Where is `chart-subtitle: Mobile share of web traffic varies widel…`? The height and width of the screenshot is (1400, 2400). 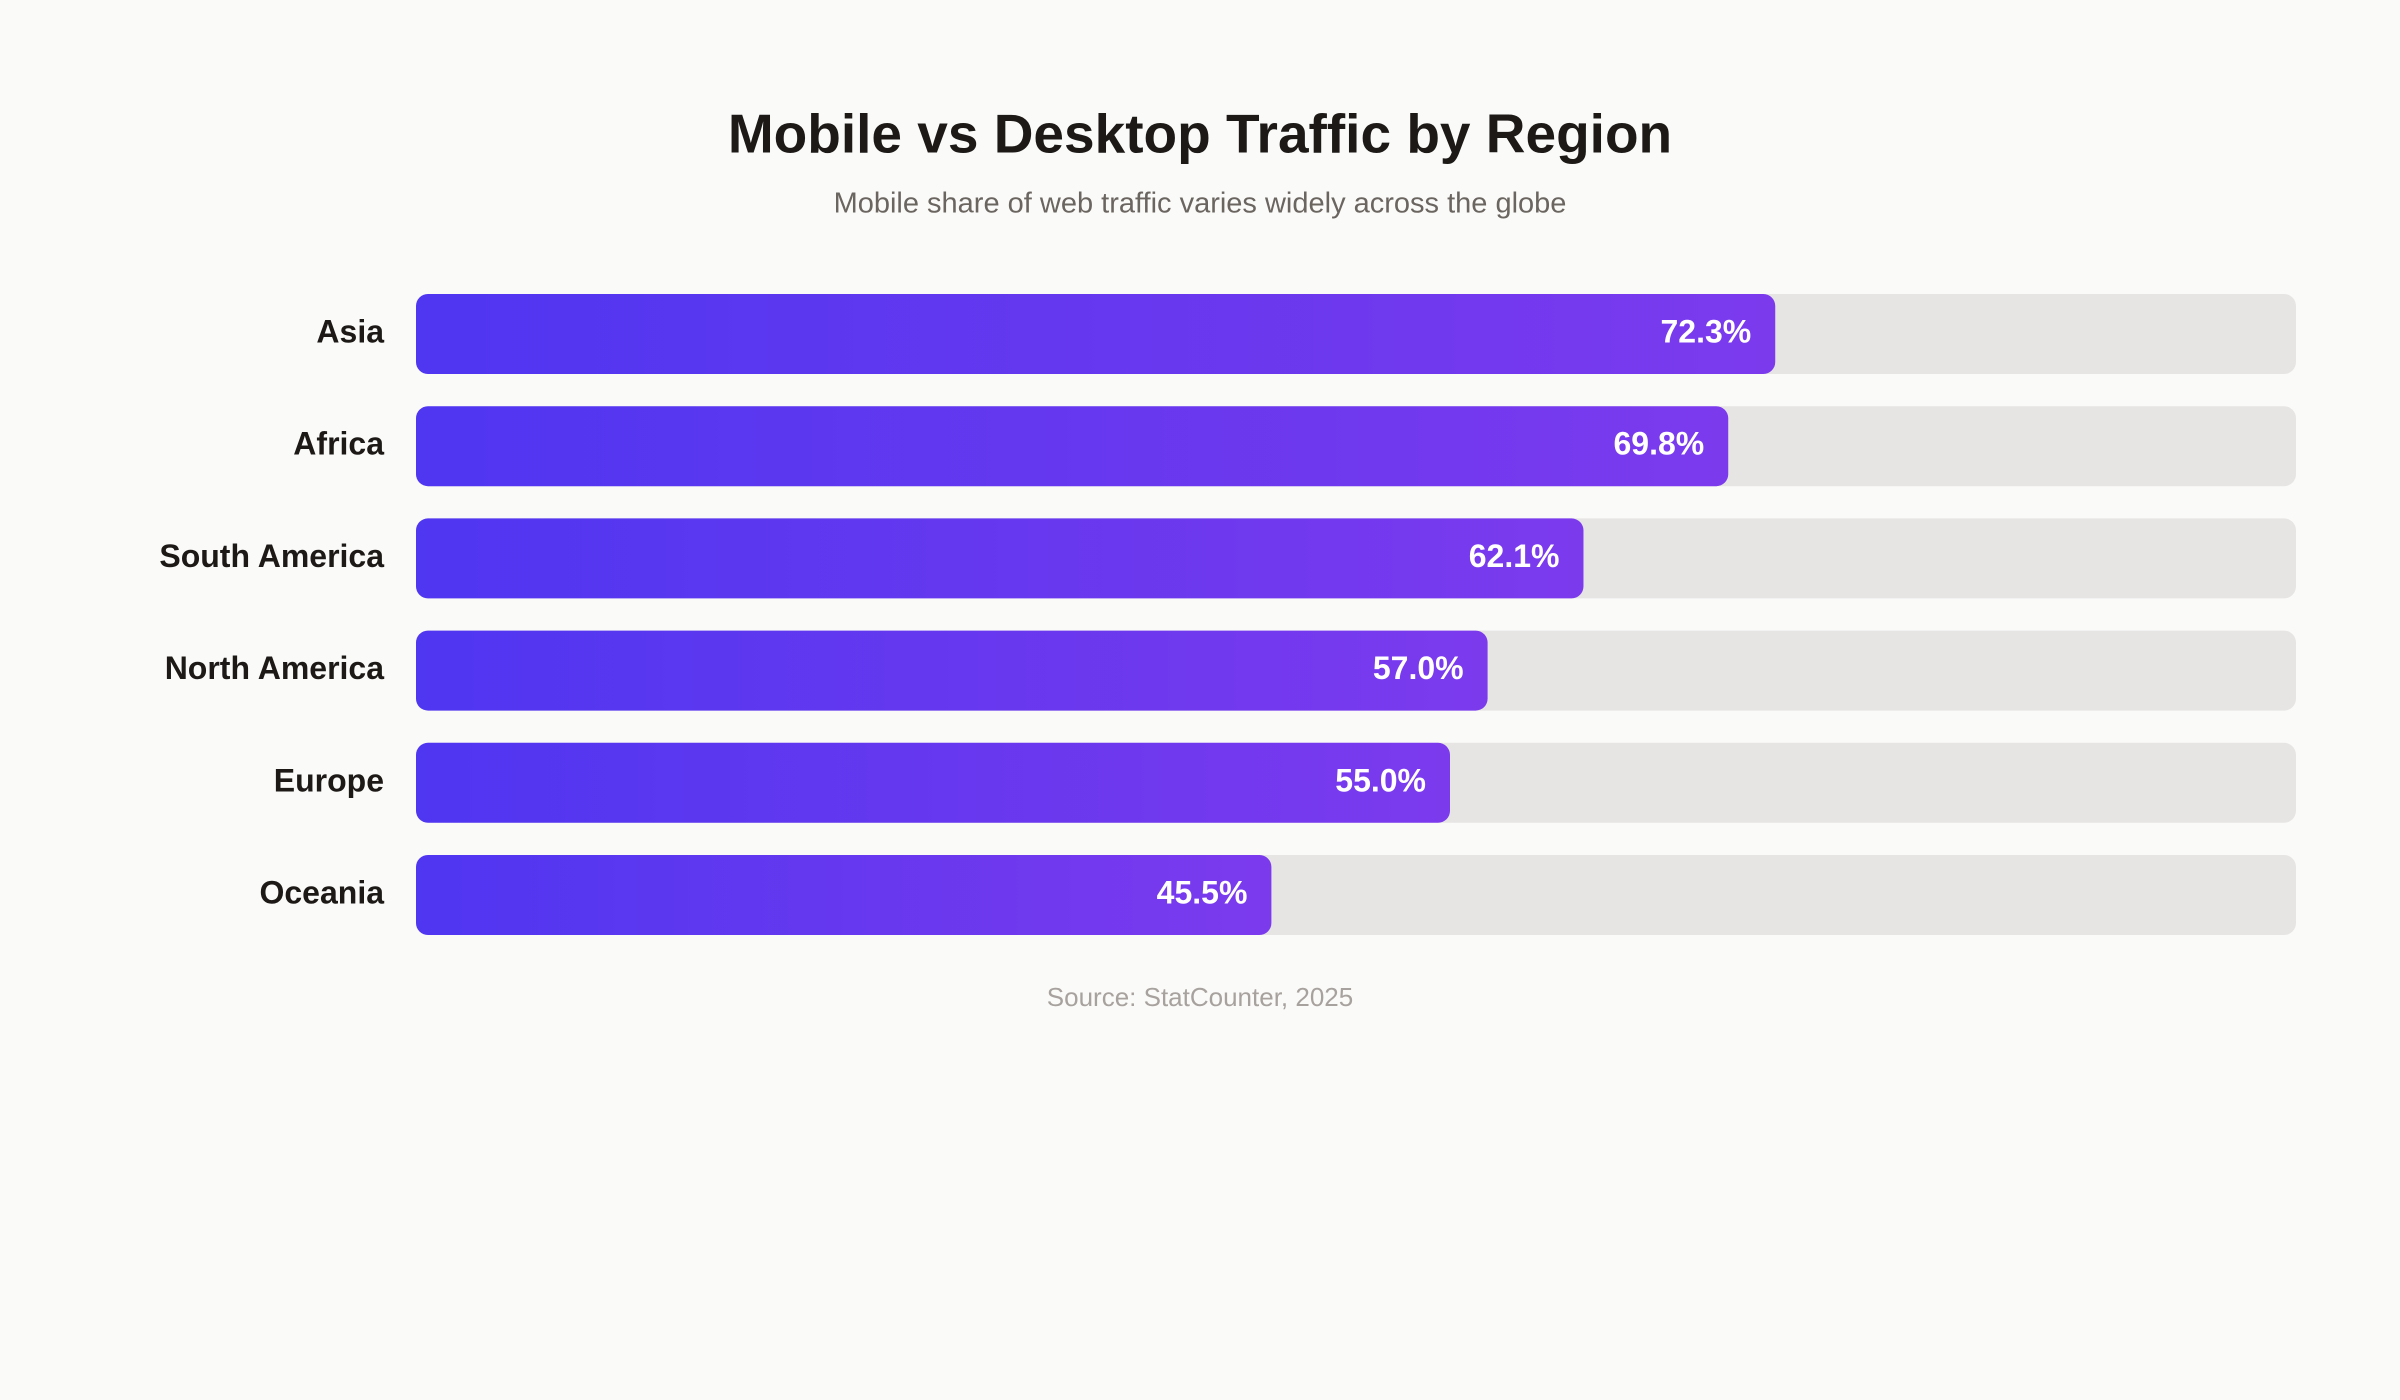
chart-subtitle: Mobile share of web traffic varies widel… is located at coordinates (1200, 204).